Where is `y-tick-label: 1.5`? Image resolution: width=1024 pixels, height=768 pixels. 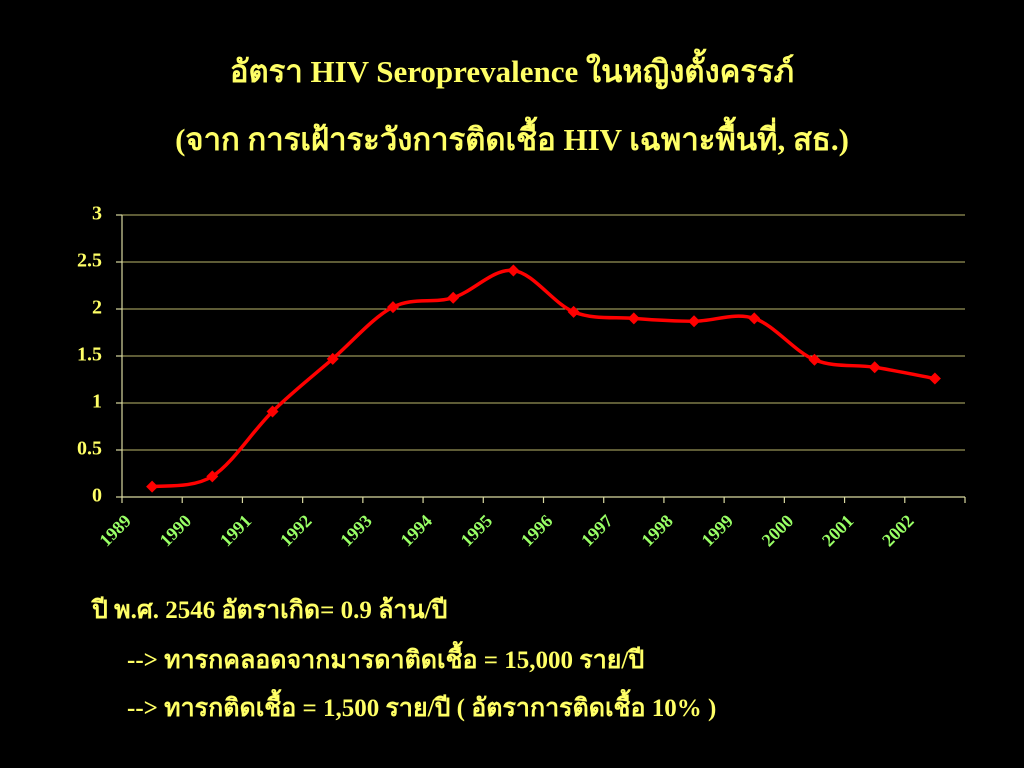
y-tick-label: 1.5 is located at coordinates (89, 355).